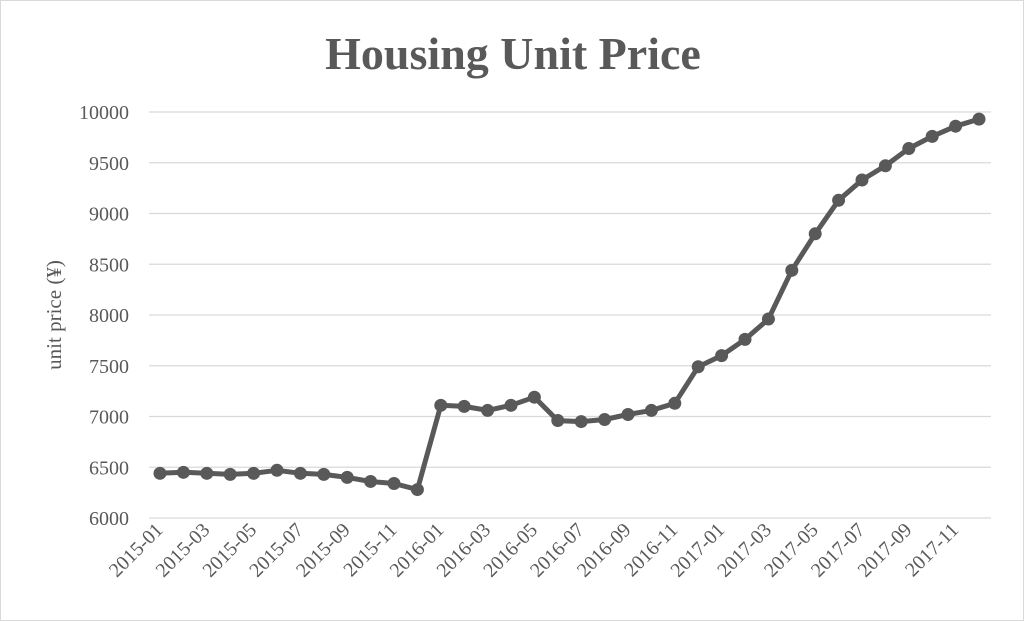 This screenshot has height=621, width=1024. What do you see at coordinates (109, 468) in the screenshot?
I see `y-tick-label: 6500` at bounding box center [109, 468].